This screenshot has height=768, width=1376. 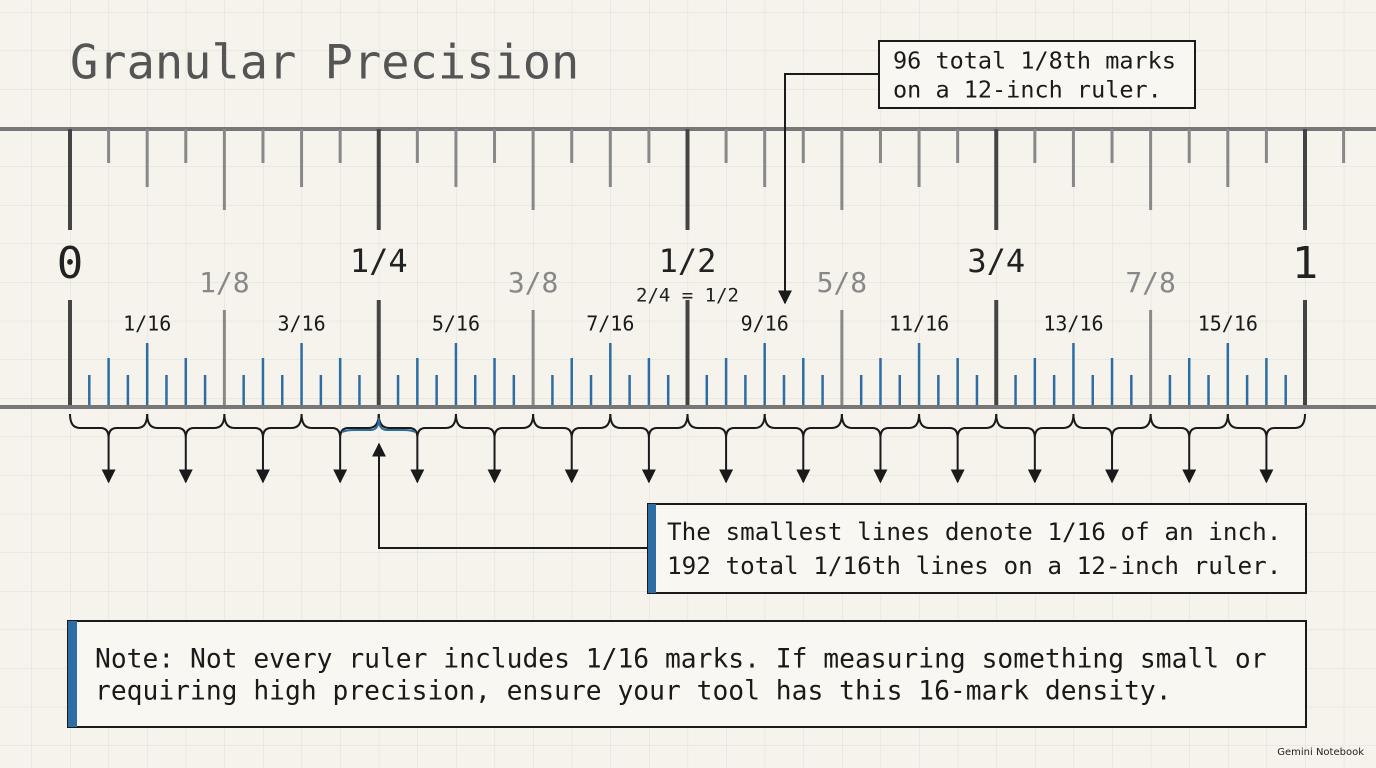 I want to click on highlight-brace, so click(x=378, y=425).